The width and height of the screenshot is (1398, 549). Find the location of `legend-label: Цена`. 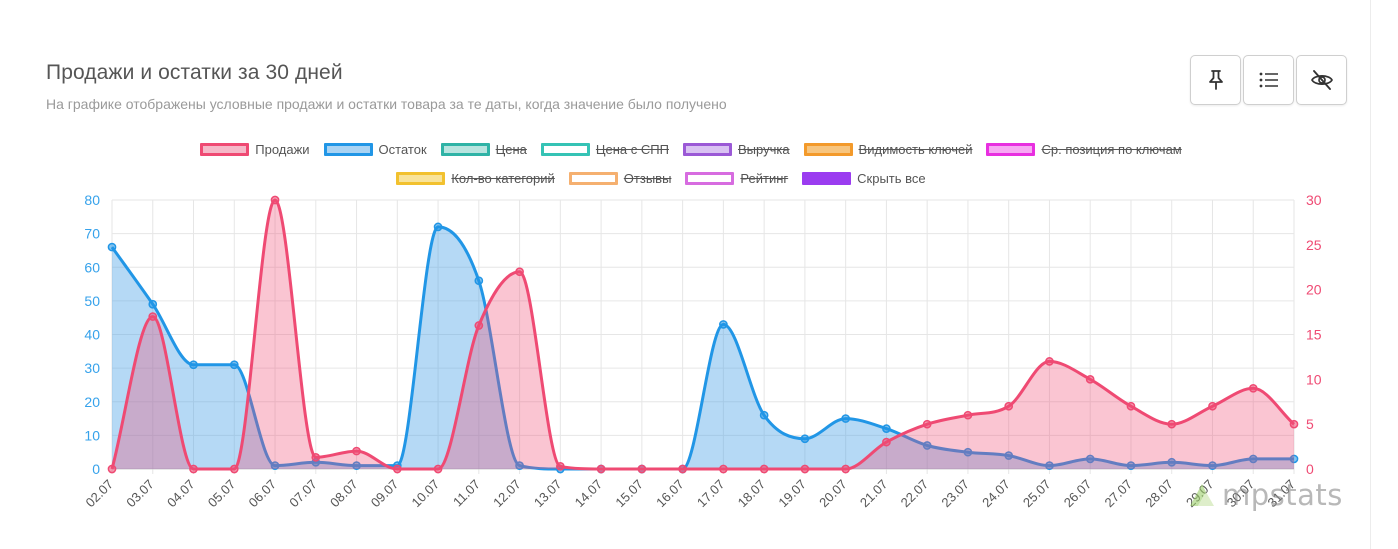

legend-label: Цена is located at coordinates (511, 149).